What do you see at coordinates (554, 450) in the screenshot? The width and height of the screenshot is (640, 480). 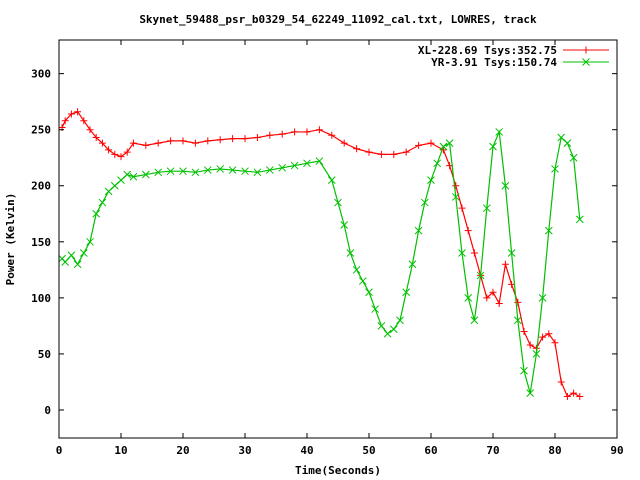 I see `x-tick-label: 80` at bounding box center [554, 450].